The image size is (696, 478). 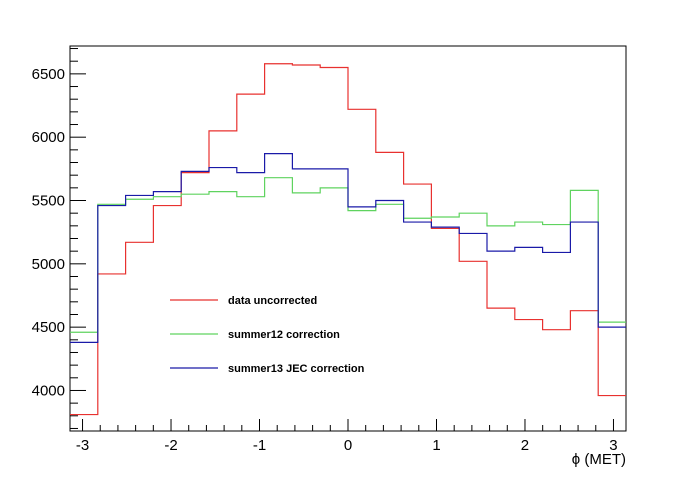 I want to click on x-tick-labels: -3 -2 -1 0 1 2 3, so click(x=347, y=445).